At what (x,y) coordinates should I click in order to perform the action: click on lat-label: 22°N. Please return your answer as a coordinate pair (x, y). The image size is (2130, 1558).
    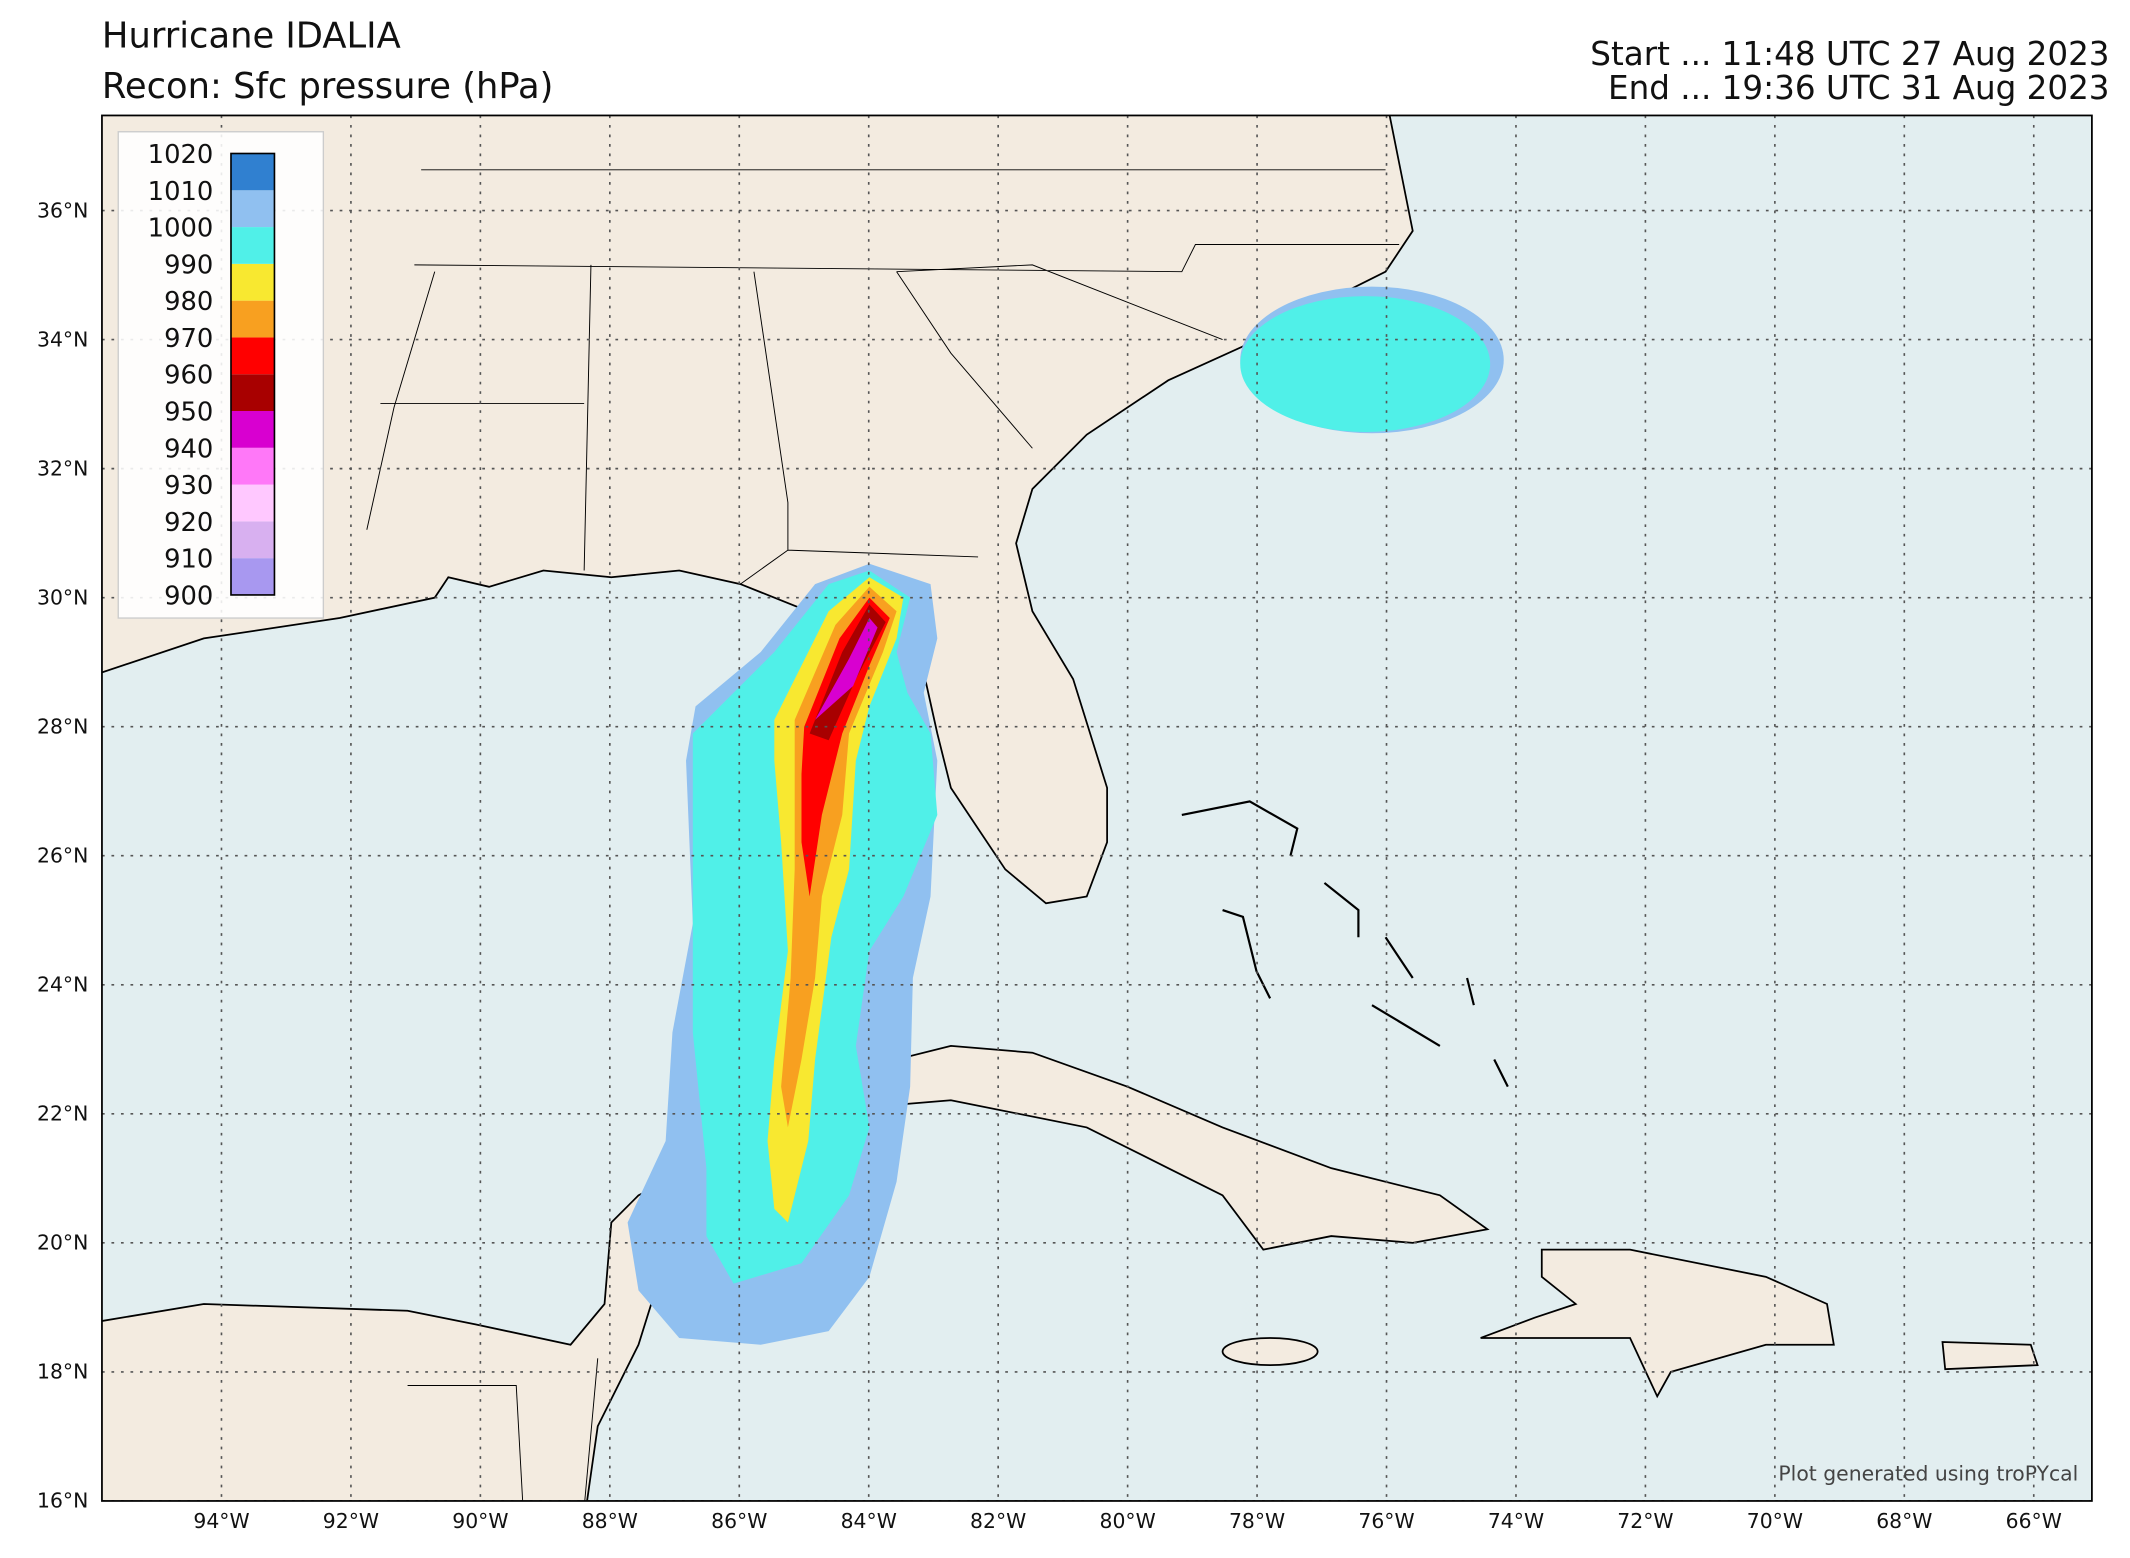
    Looking at the image, I should click on (62, 1114).